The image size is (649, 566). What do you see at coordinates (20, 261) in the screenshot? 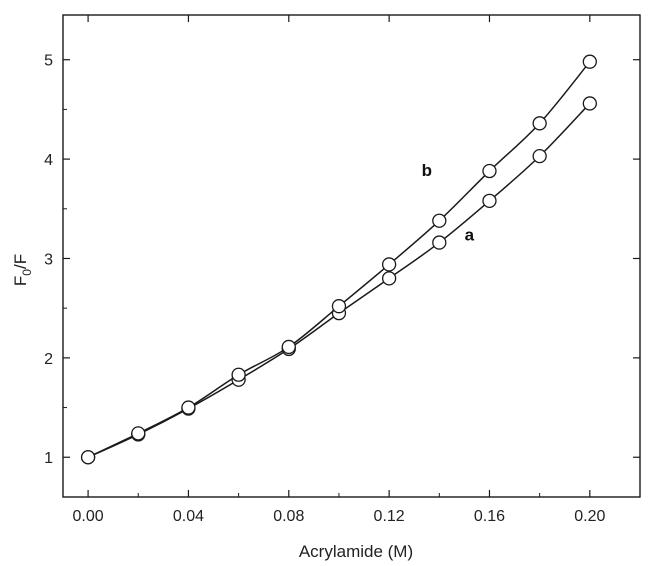
I see `y-axis-title-rest: /F` at bounding box center [20, 261].